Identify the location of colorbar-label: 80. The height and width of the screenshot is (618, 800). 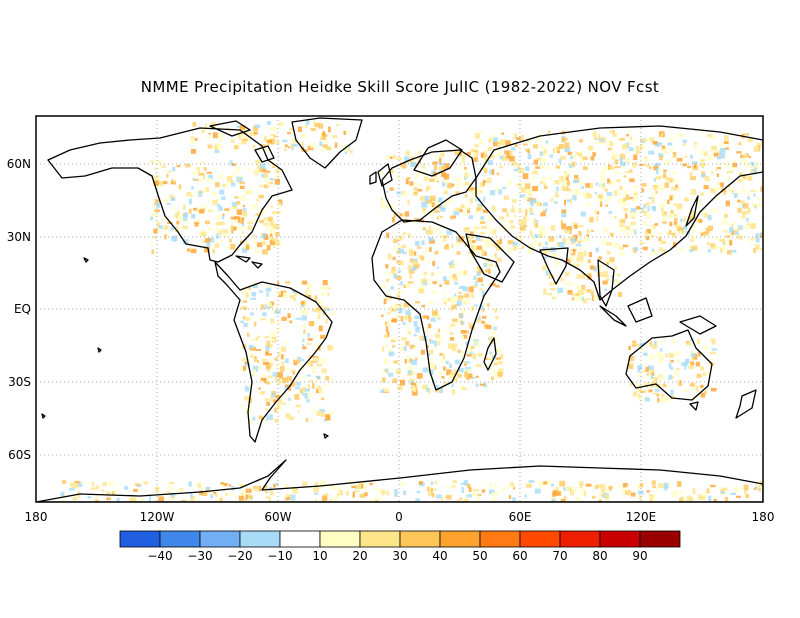
(599, 556).